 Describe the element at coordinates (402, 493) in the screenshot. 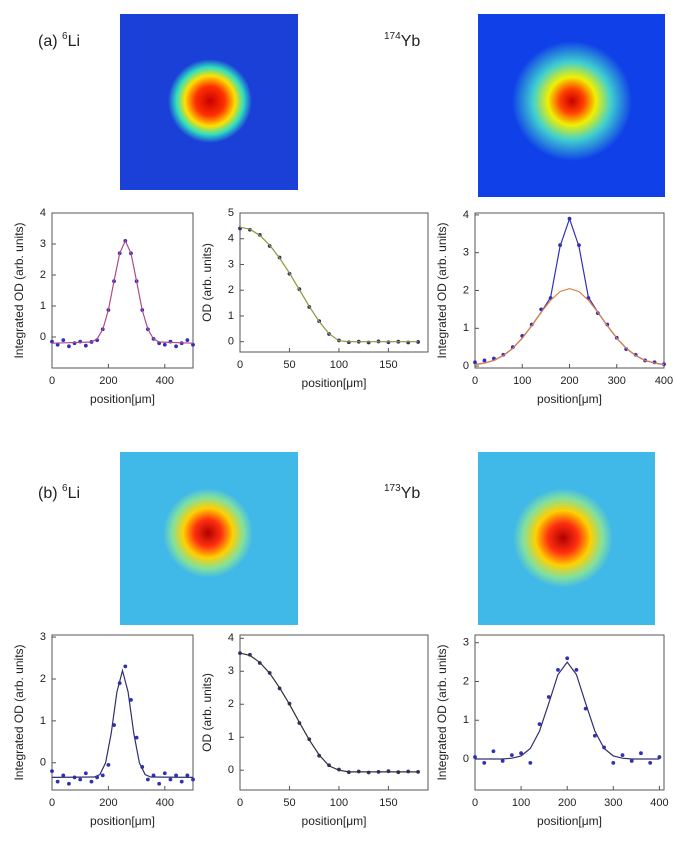

I see `yb-label: 173Yb` at that location.